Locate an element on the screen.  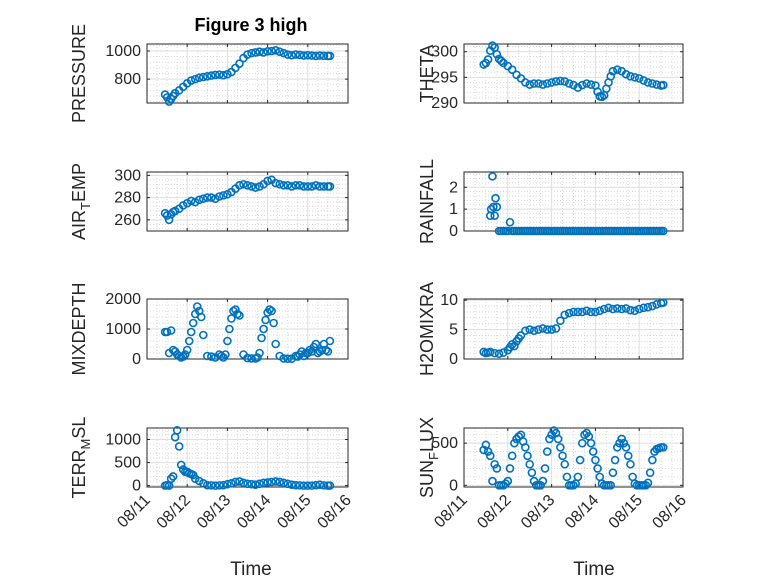
subplot-1: 800 1000 PRESSURE is located at coordinates (209, 73).